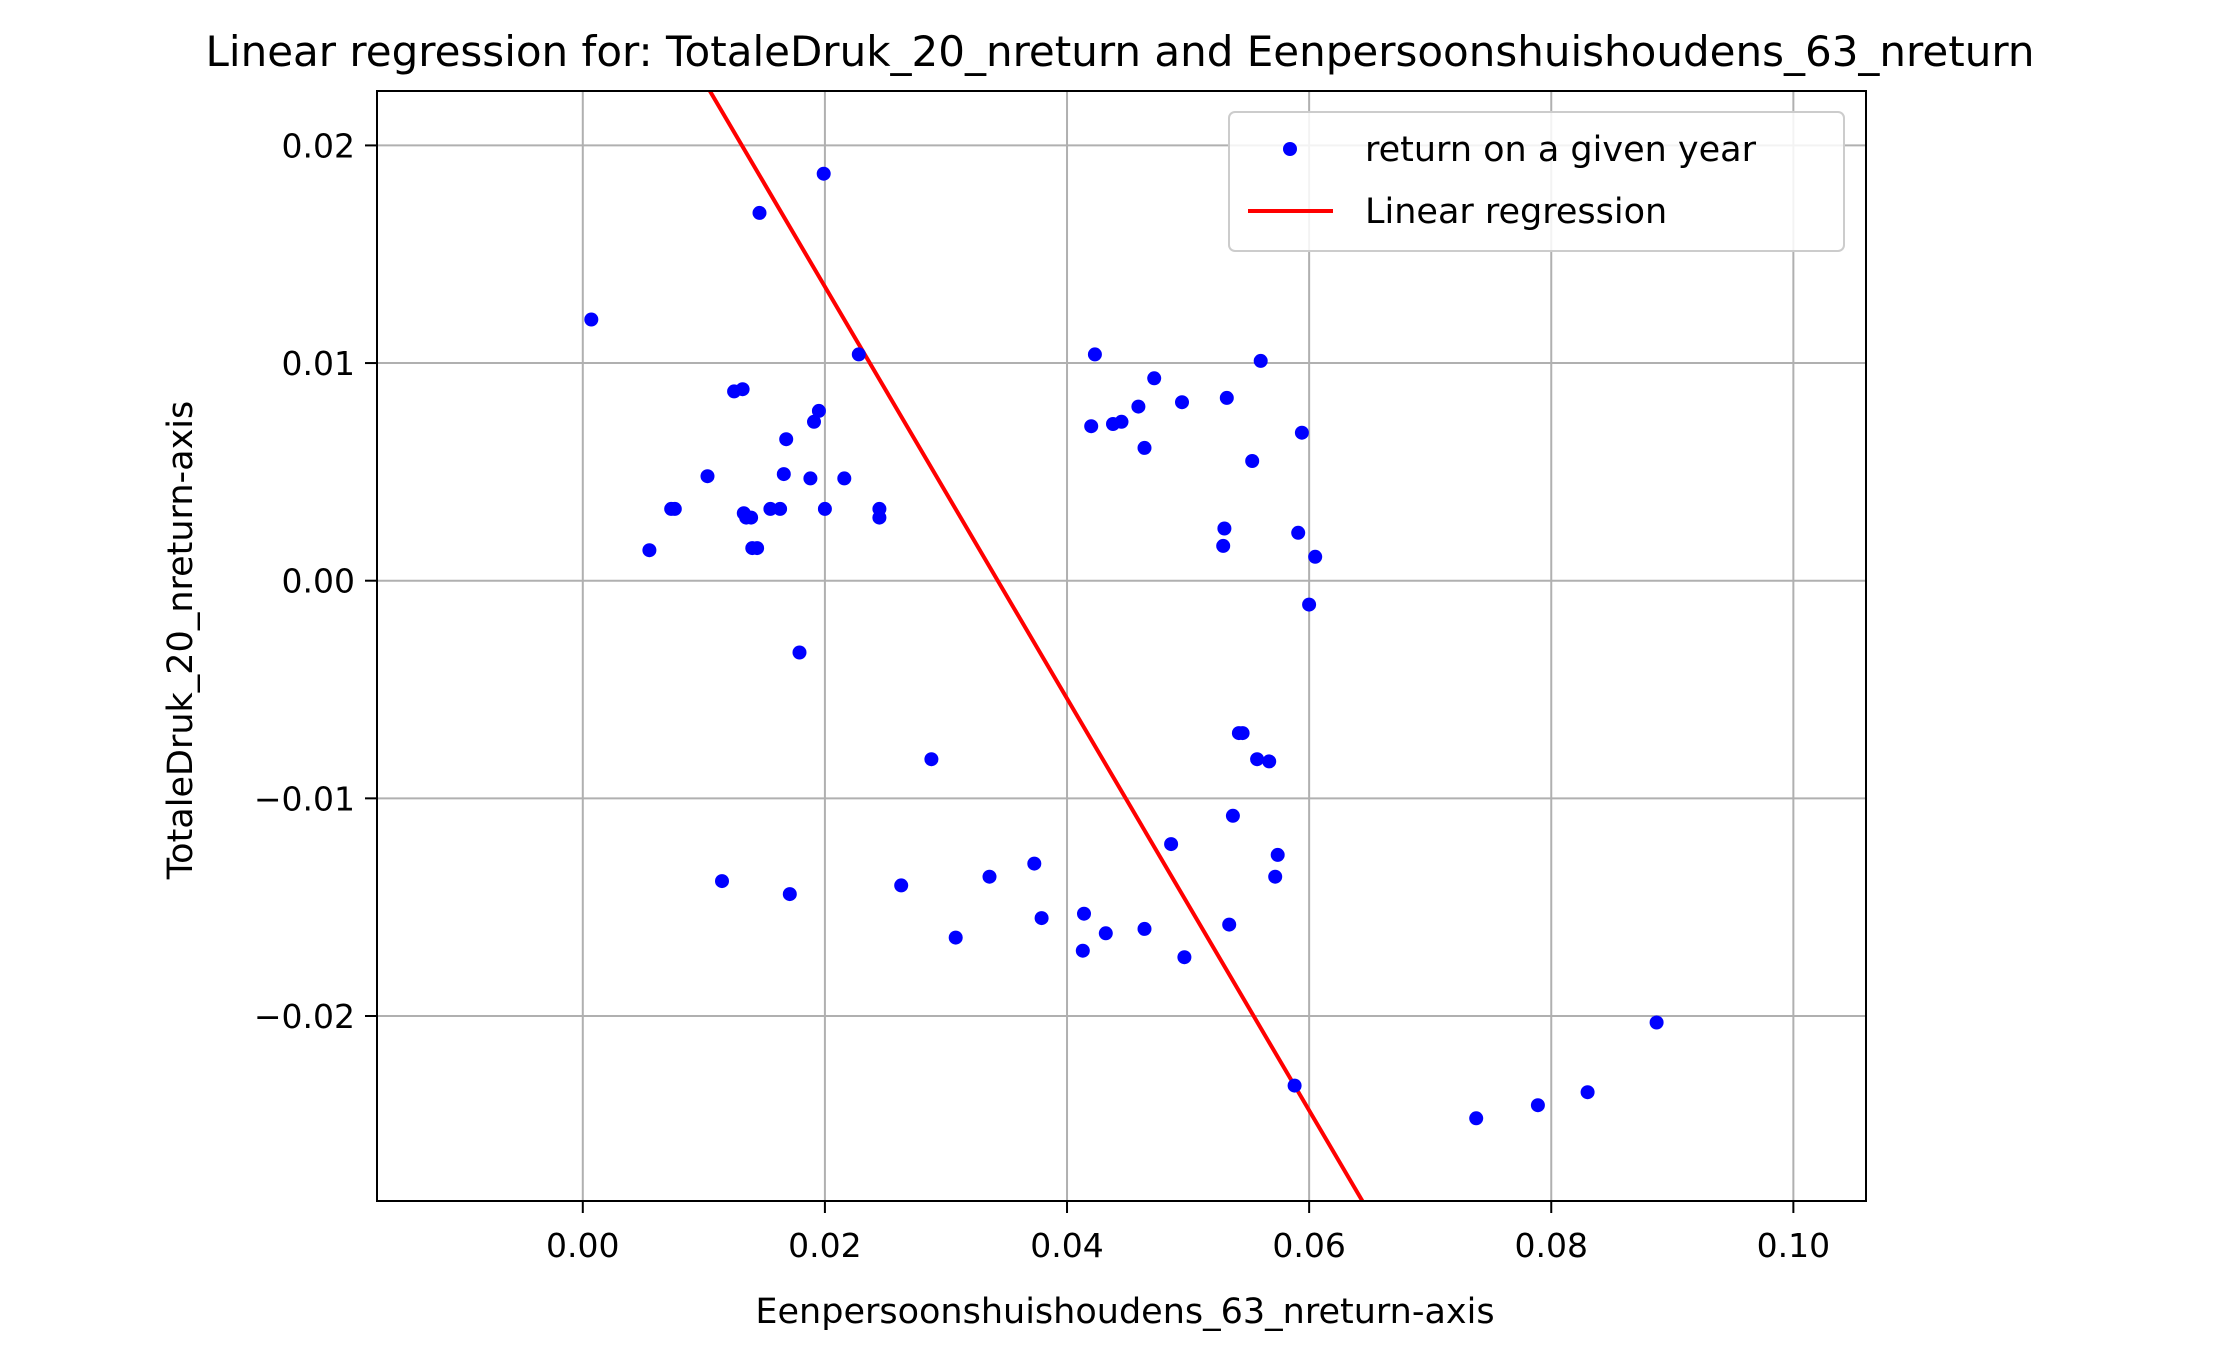 Image resolution: width=2238 pixels, height=1367 pixels. I want to click on x-tick-label: 0.02, so click(824, 1245).